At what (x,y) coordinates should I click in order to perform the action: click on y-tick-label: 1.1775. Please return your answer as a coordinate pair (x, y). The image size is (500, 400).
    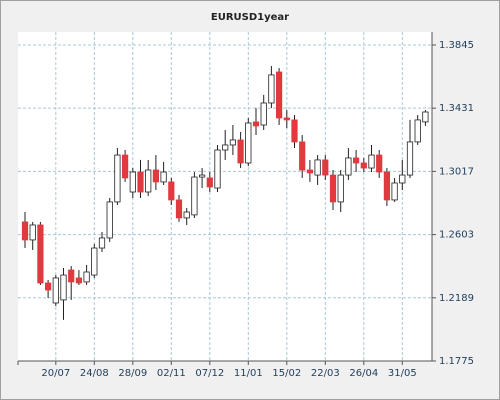
    Looking at the image, I should click on (456, 361).